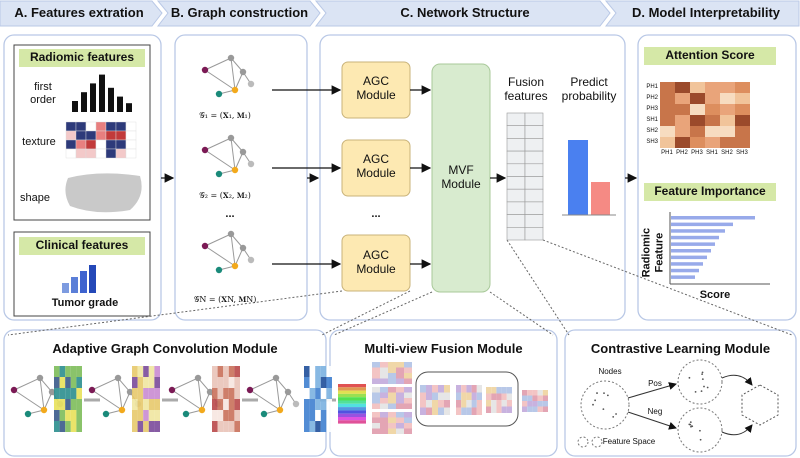 The height and width of the screenshot is (458, 800). What do you see at coordinates (605, 405) in the screenshot?
I see `space` at bounding box center [605, 405].